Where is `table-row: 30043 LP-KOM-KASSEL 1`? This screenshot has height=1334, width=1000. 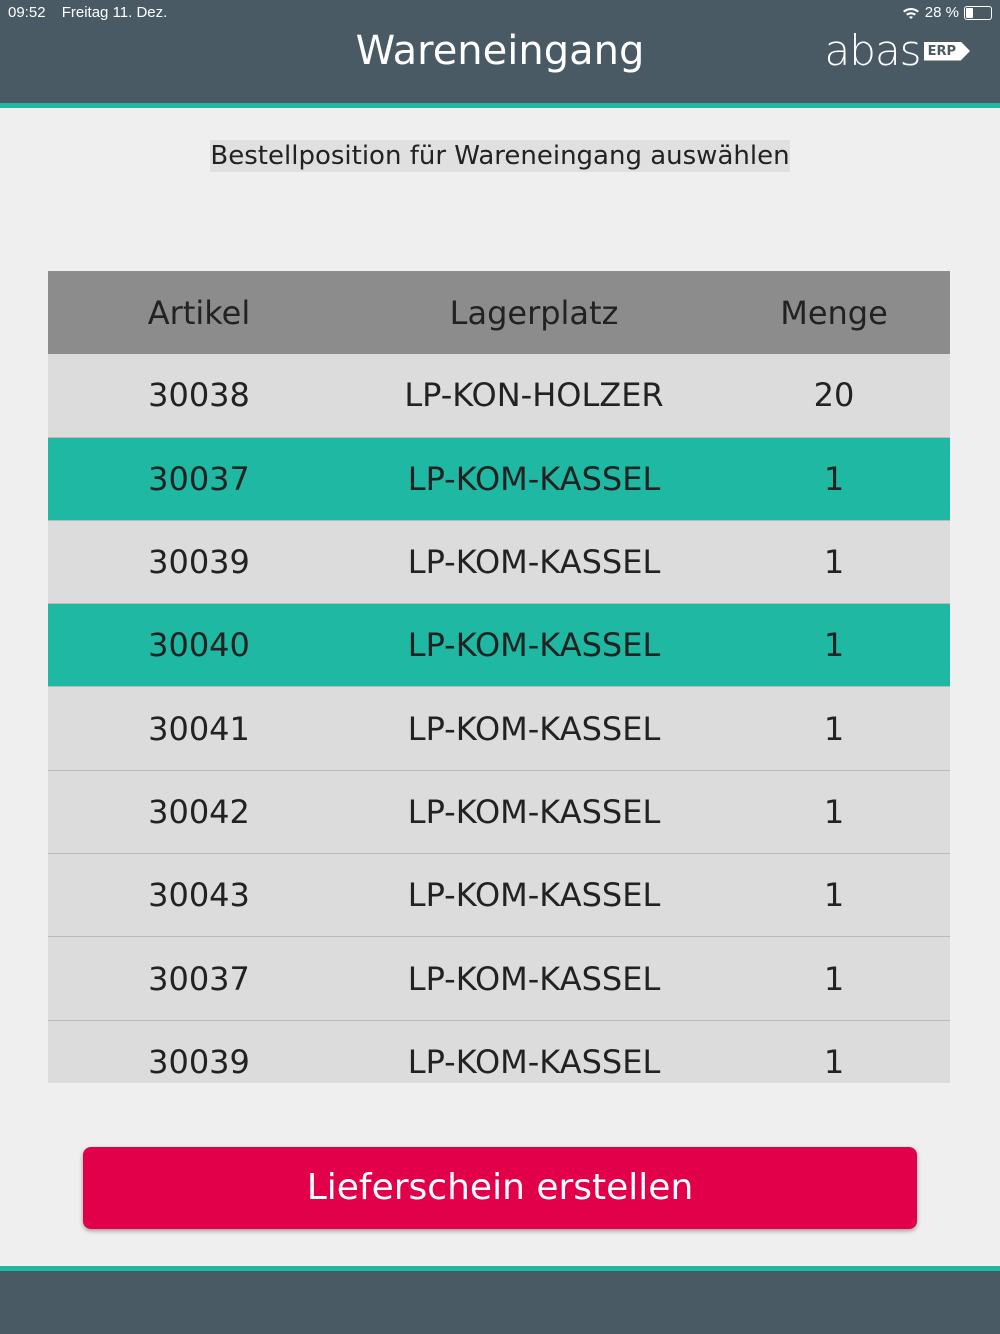
table-row: 30043 LP-KOM-KASSEL 1 is located at coordinates (499, 896).